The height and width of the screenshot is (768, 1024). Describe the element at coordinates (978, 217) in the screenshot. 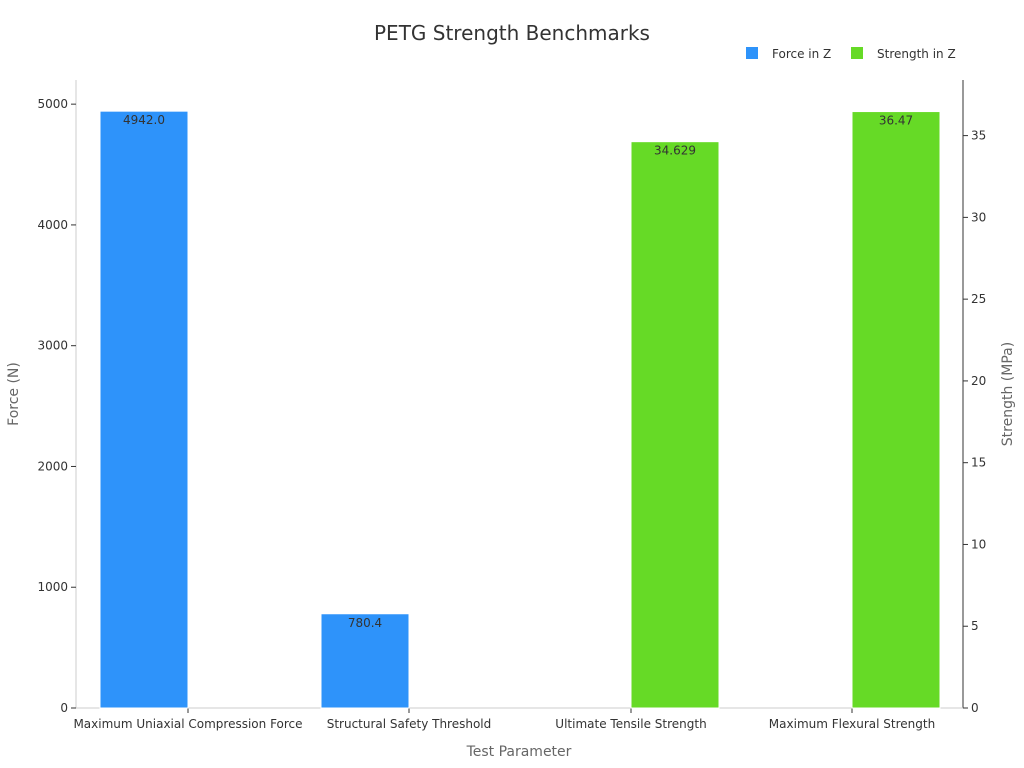

I see `y-right-tick-label: 30` at that location.